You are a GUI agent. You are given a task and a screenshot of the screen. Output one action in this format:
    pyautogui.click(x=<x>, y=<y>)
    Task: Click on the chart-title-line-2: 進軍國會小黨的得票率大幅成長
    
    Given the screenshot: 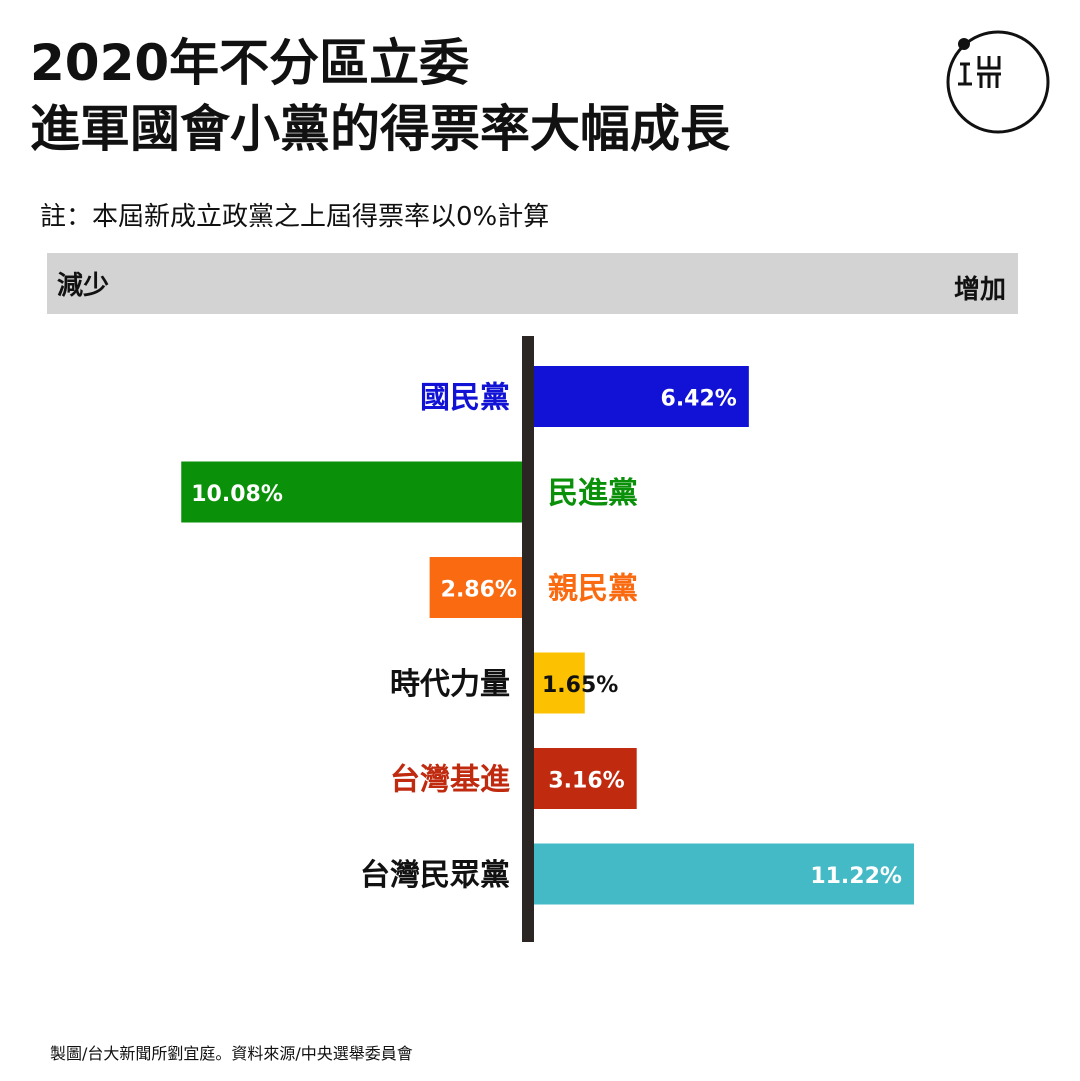 What is the action you would take?
    pyautogui.click(x=380, y=129)
    